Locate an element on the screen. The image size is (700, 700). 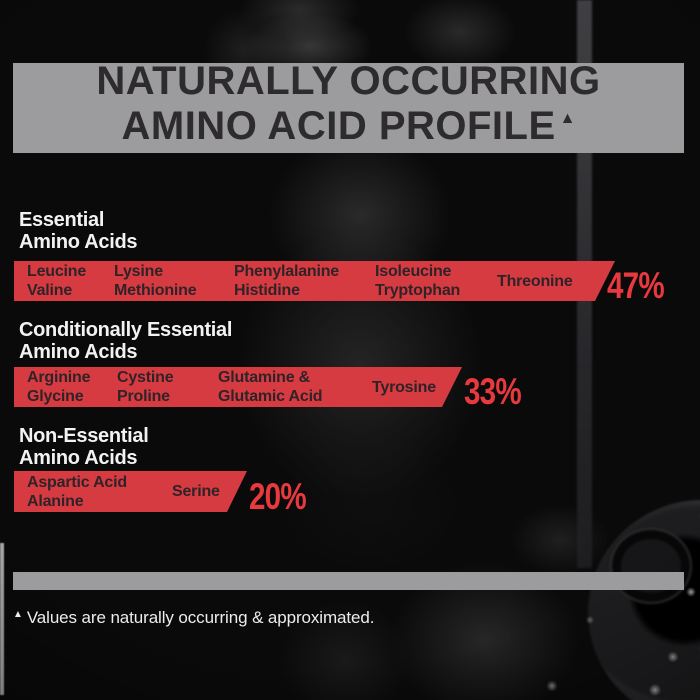
amino-column: Serine is located at coordinates (196, 491).